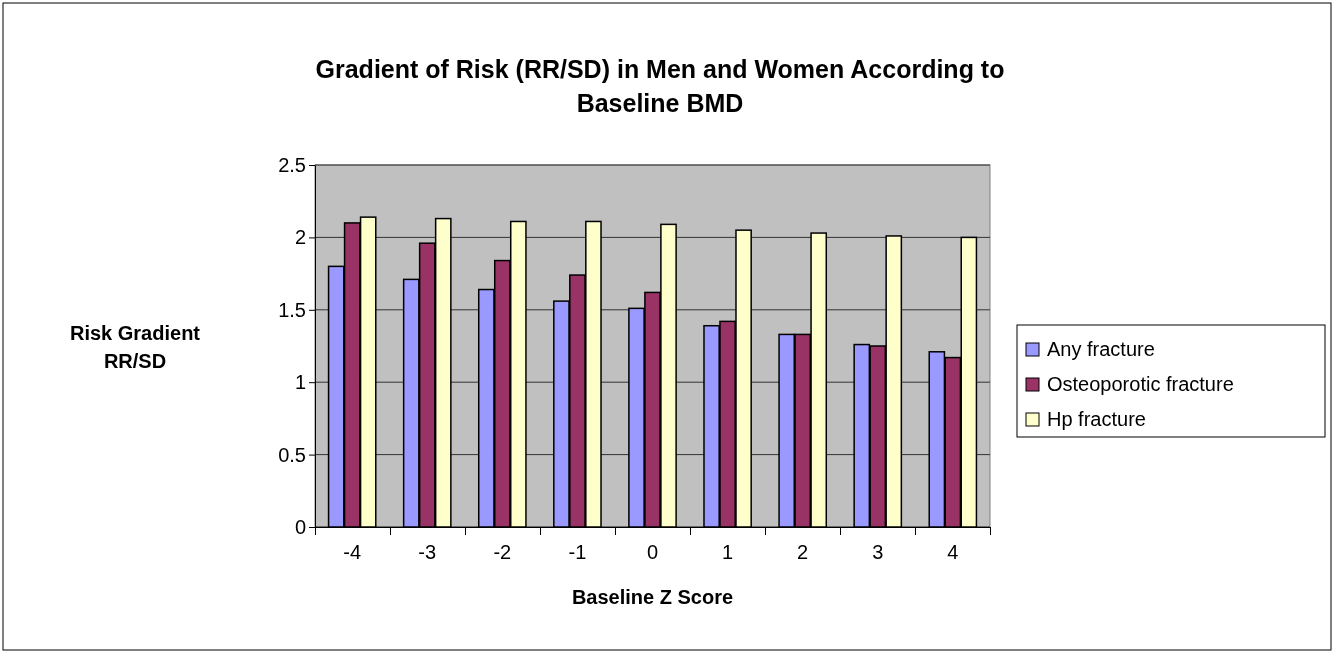 This screenshot has width=1336, height=656. What do you see at coordinates (352, 552) in the screenshot?
I see `x-tick-label: -4` at bounding box center [352, 552].